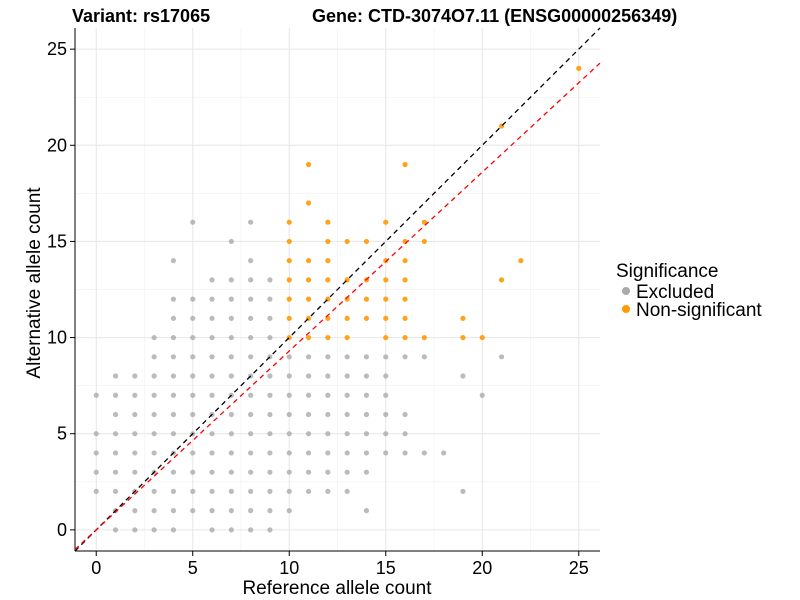  I want to click on y-tick-label: 10, so click(57, 338).